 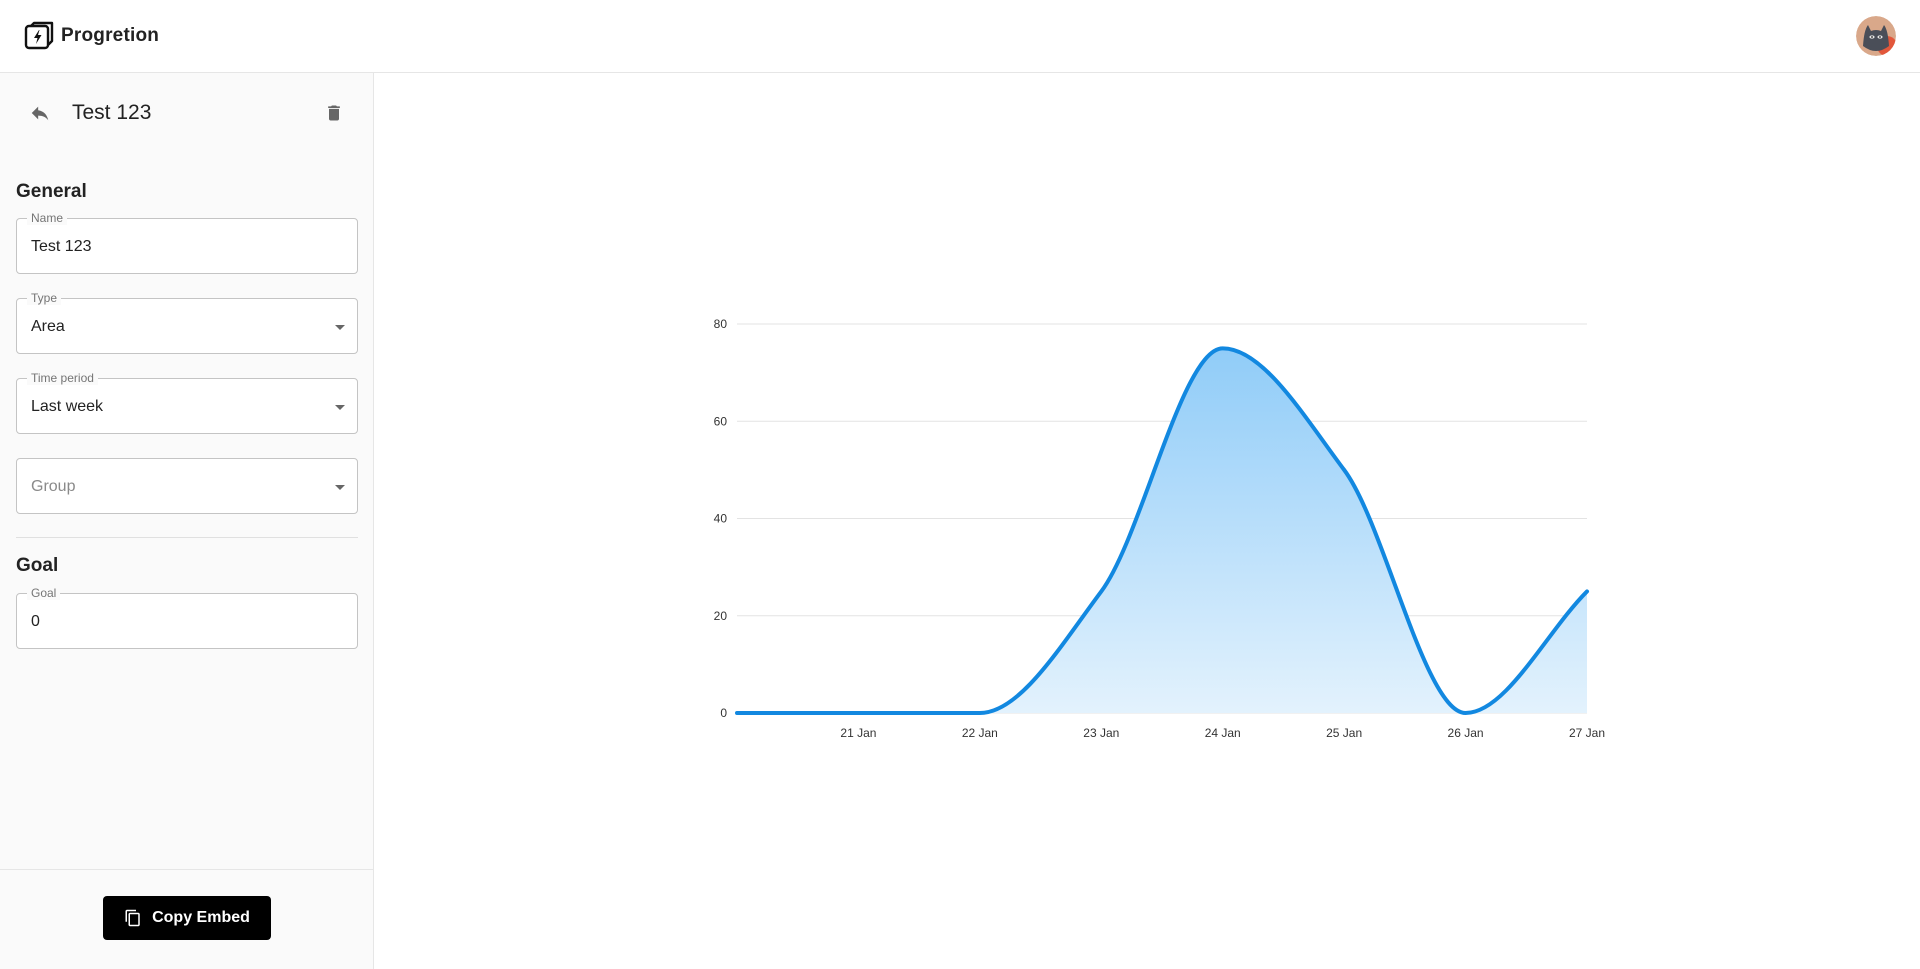 I want to click on x-tick-label: 21 Jan, so click(x=858, y=733).